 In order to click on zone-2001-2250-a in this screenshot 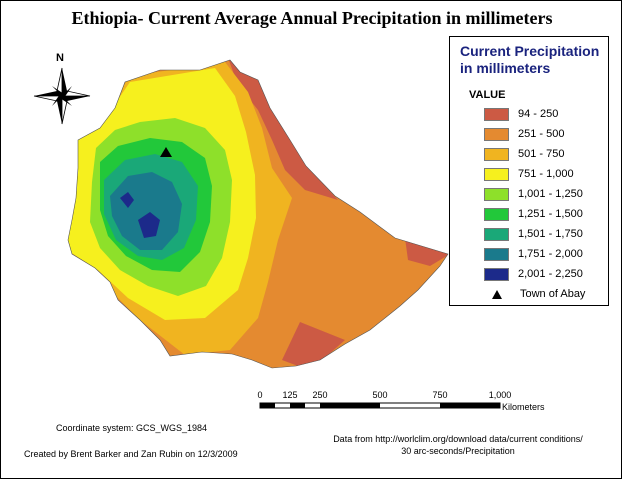, I will do `click(149, 225)`.